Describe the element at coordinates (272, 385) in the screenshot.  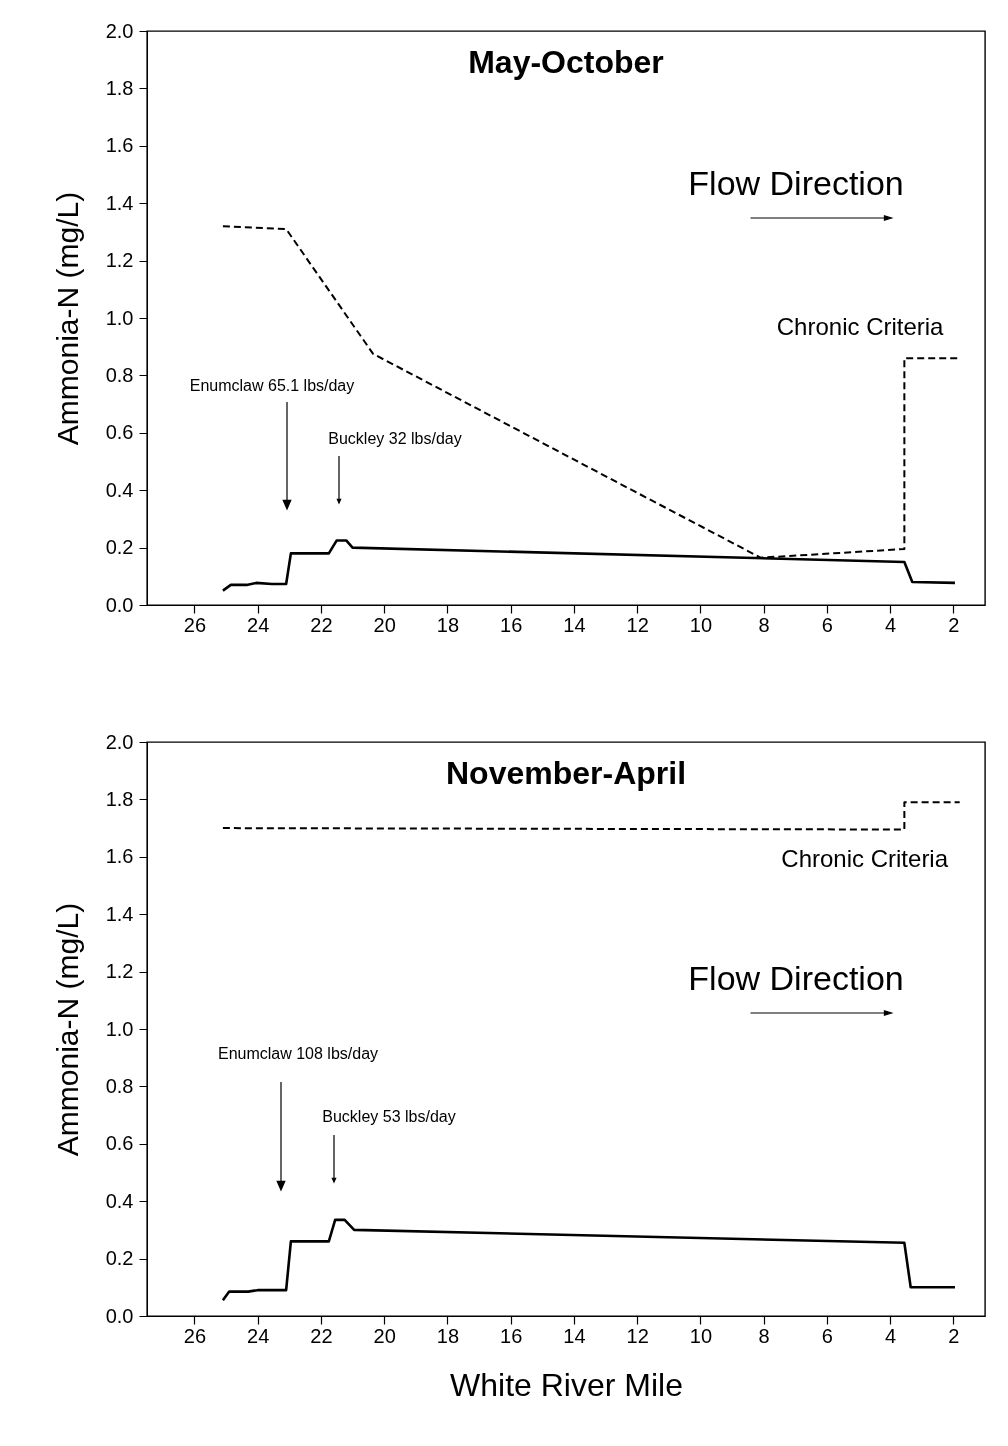
I see `annotation: Enumclaw 65.1 lbs/day` at that location.